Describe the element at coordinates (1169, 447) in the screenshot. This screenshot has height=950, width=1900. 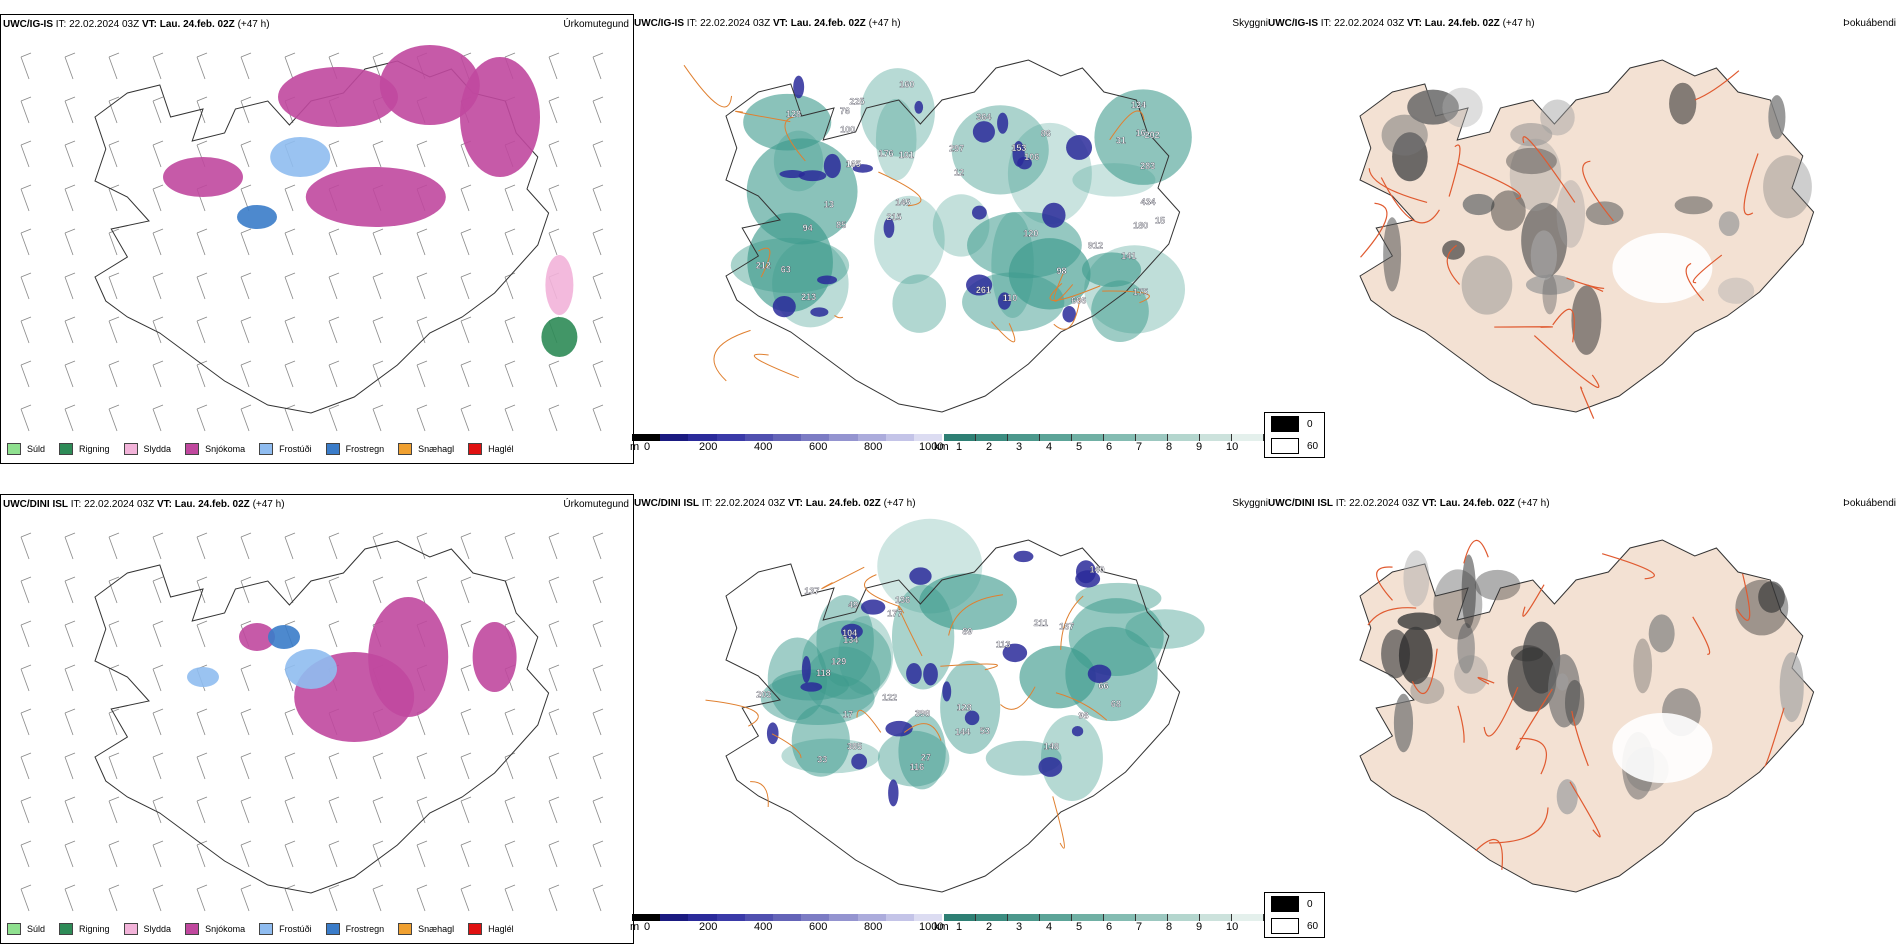
I see `colorbar-tick: 8` at that location.